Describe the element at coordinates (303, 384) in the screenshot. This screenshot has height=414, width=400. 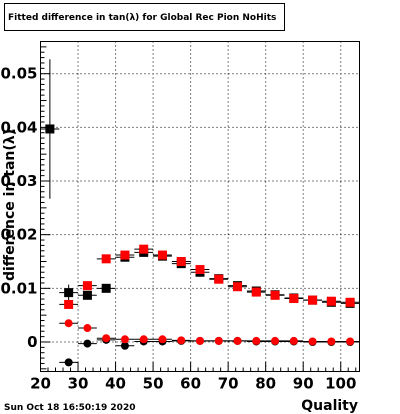
I see `x-tick-label: 90` at that location.